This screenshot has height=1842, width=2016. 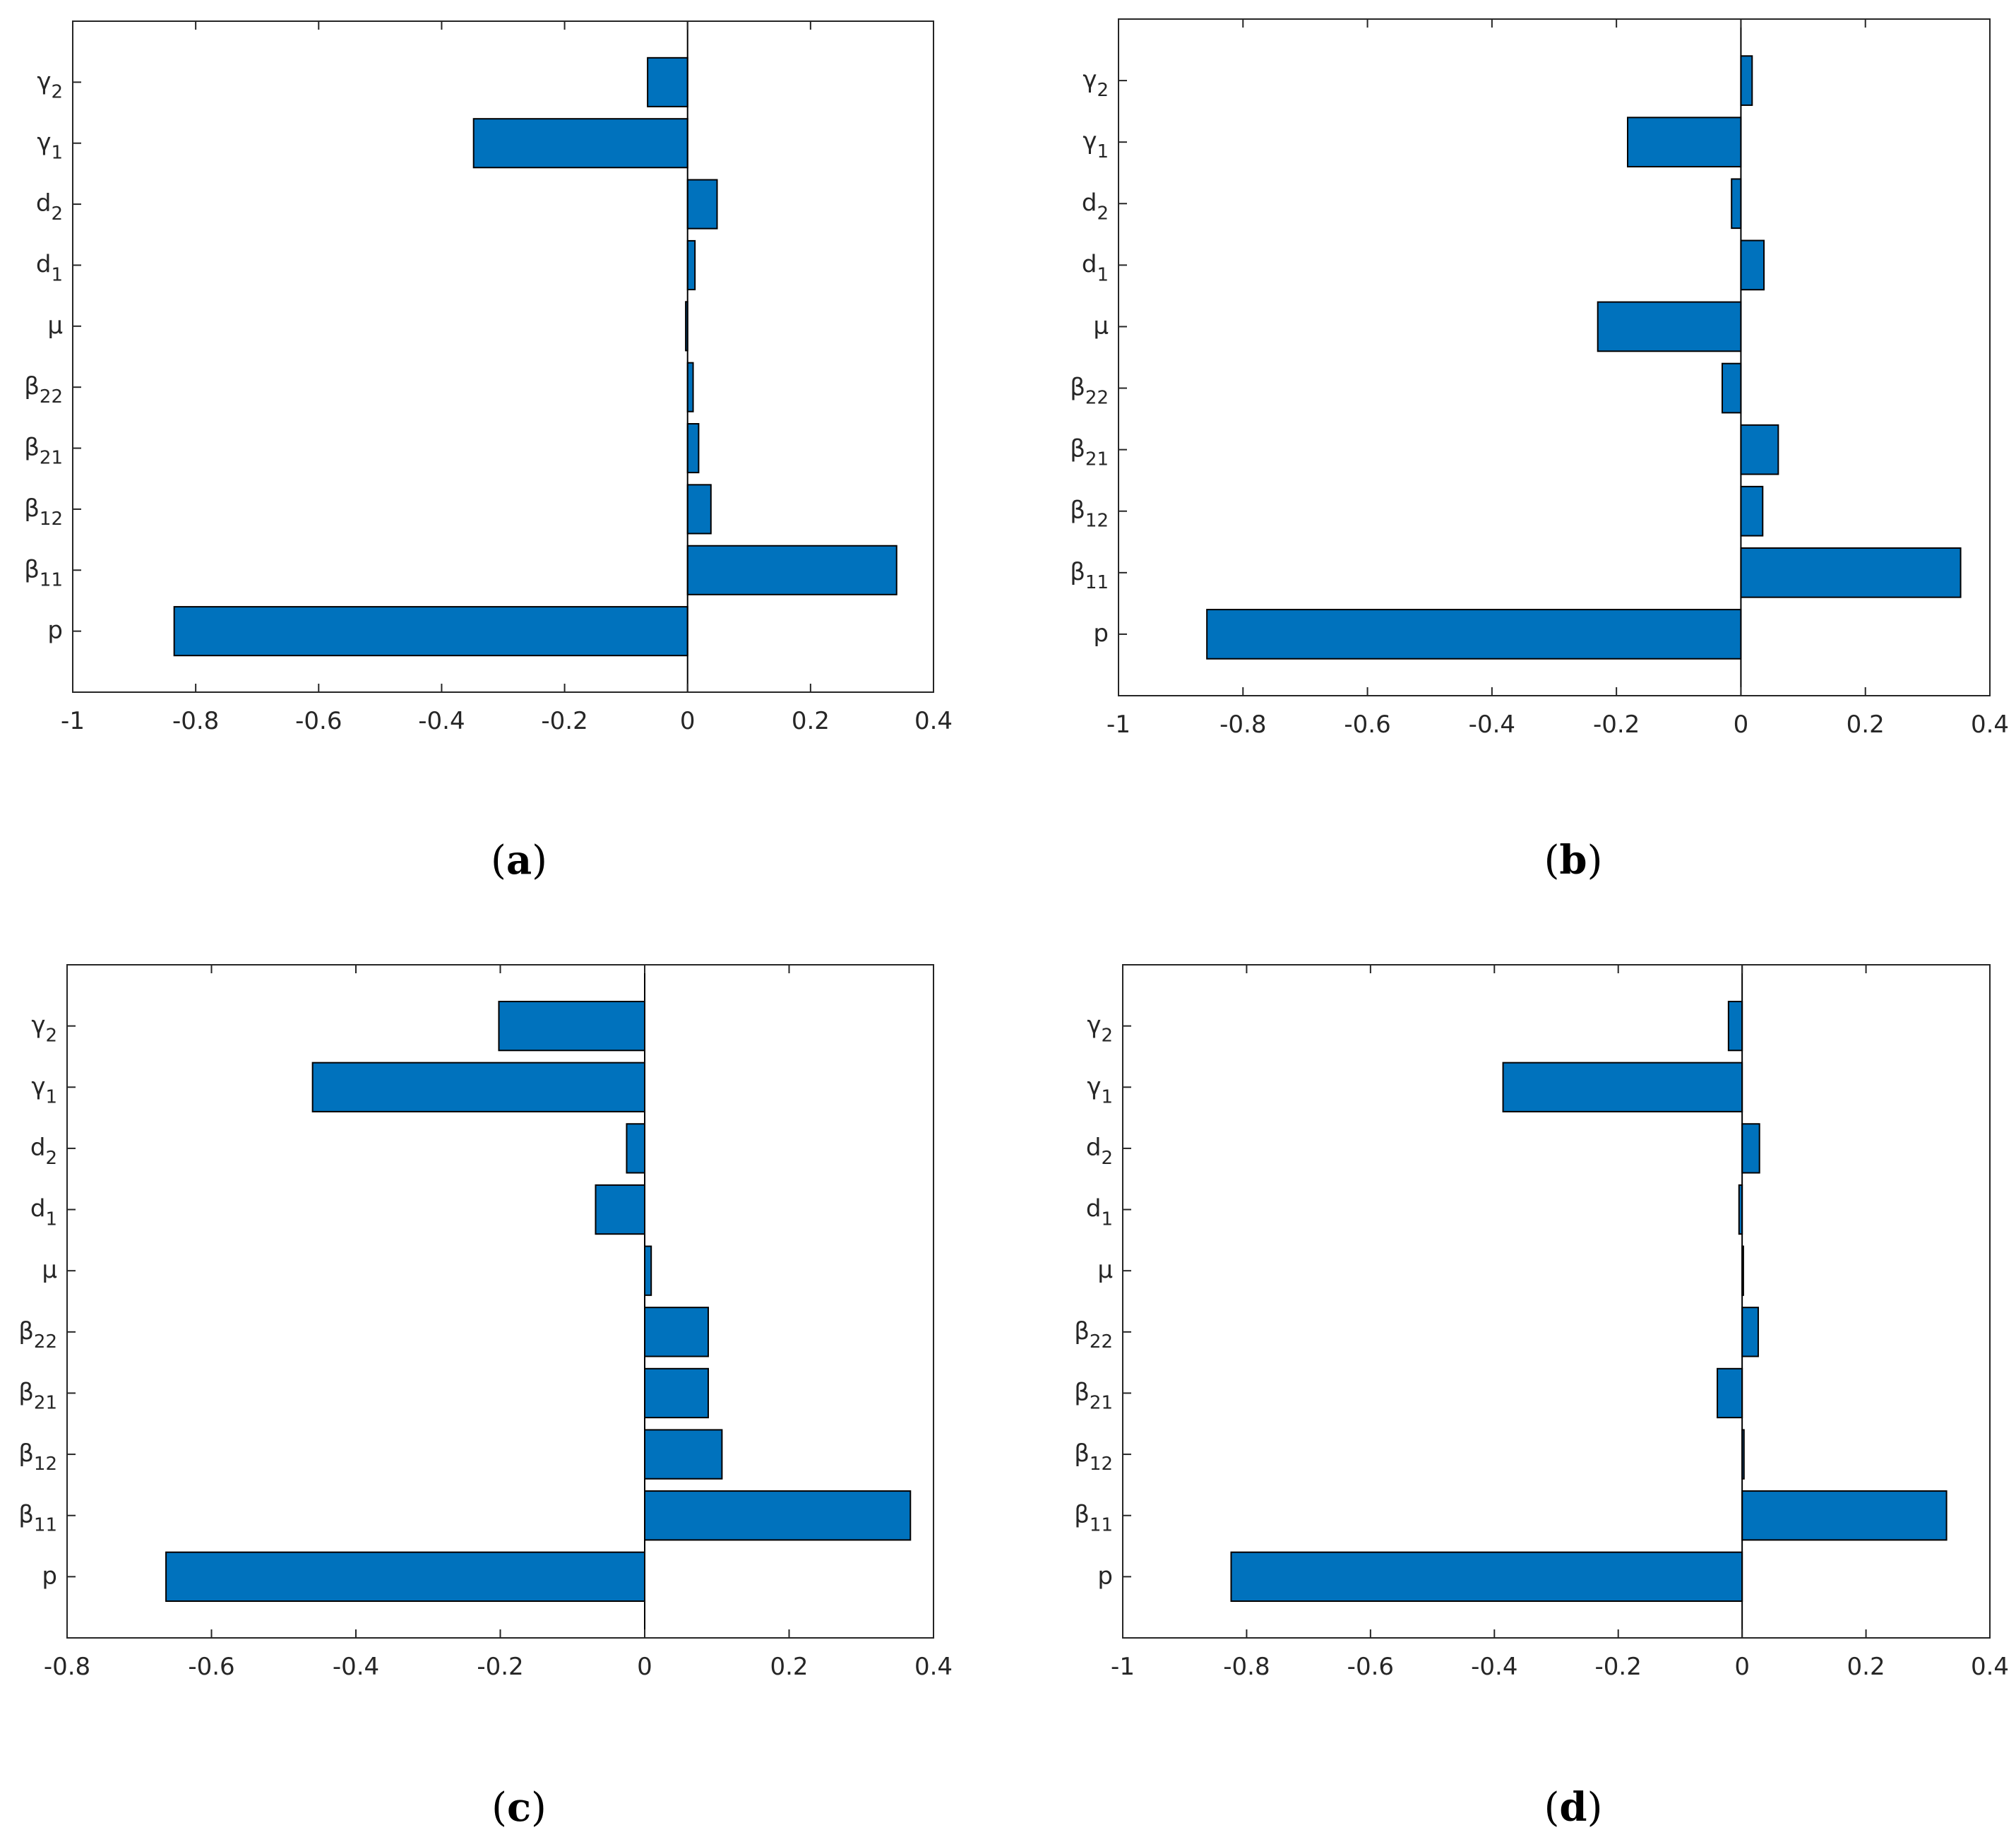 I want to click on panel-d-category-label-3: β21, so click(x=1093, y=1395).